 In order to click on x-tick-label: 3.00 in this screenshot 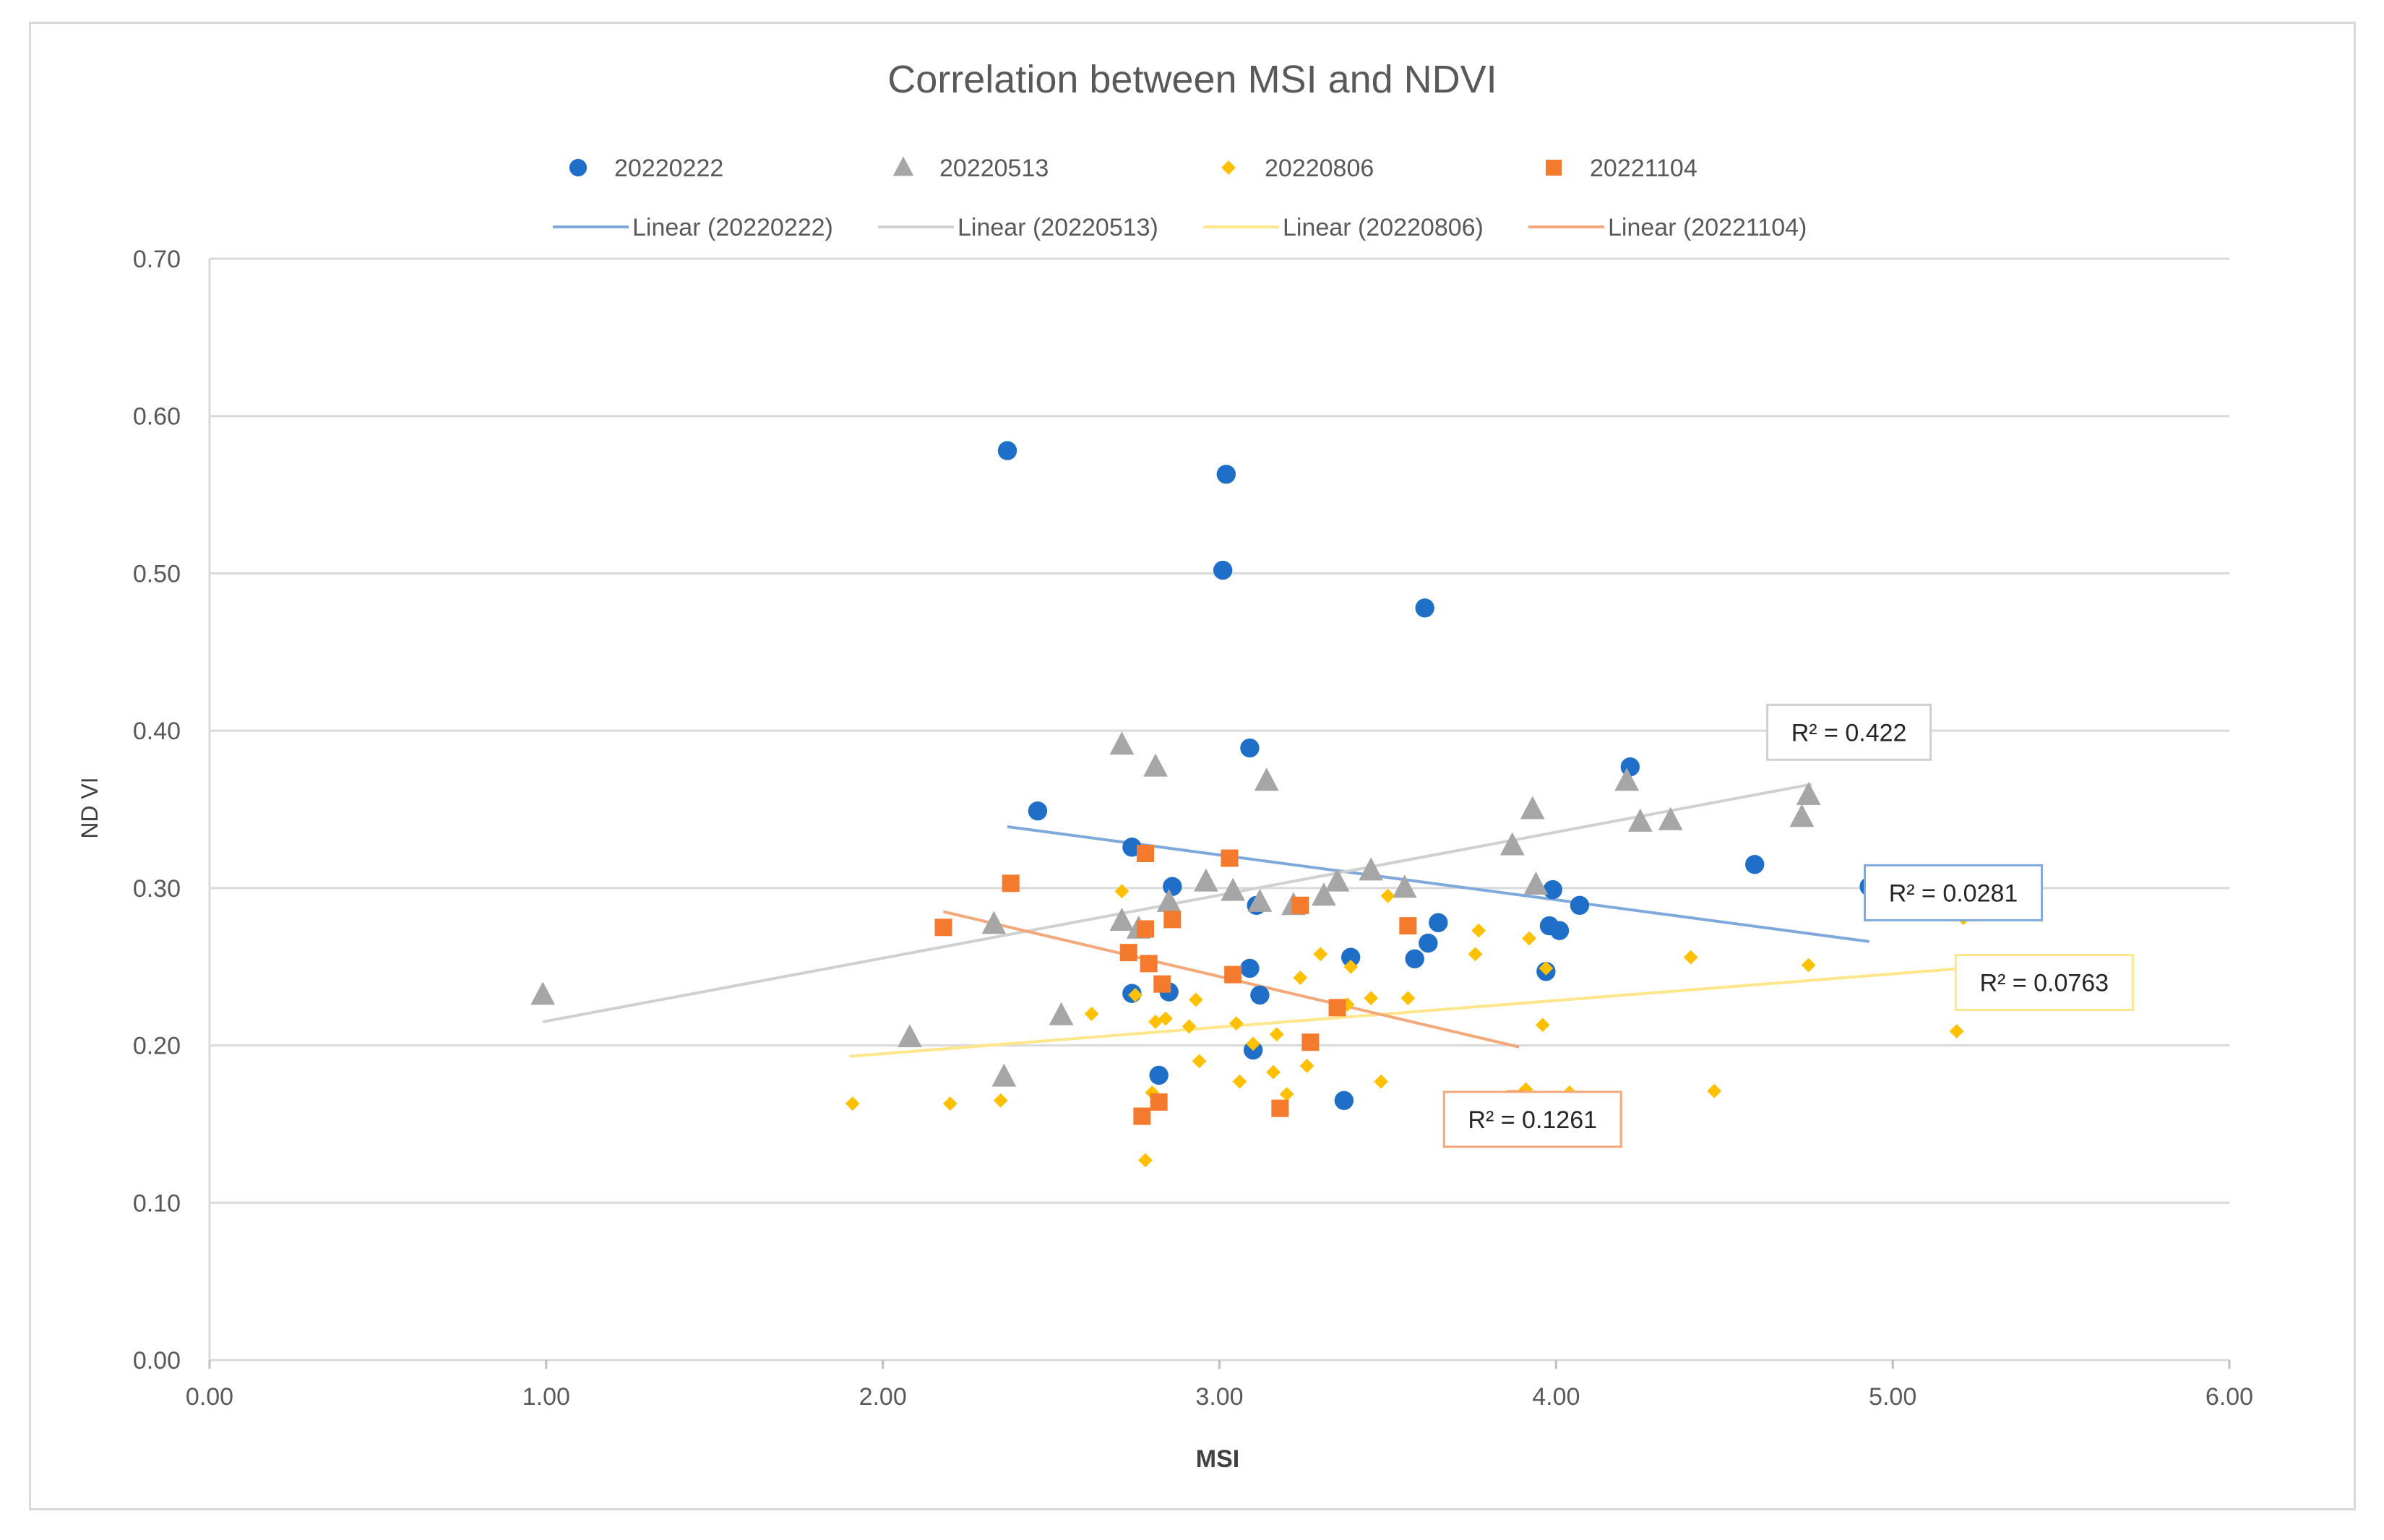, I will do `click(1219, 1397)`.